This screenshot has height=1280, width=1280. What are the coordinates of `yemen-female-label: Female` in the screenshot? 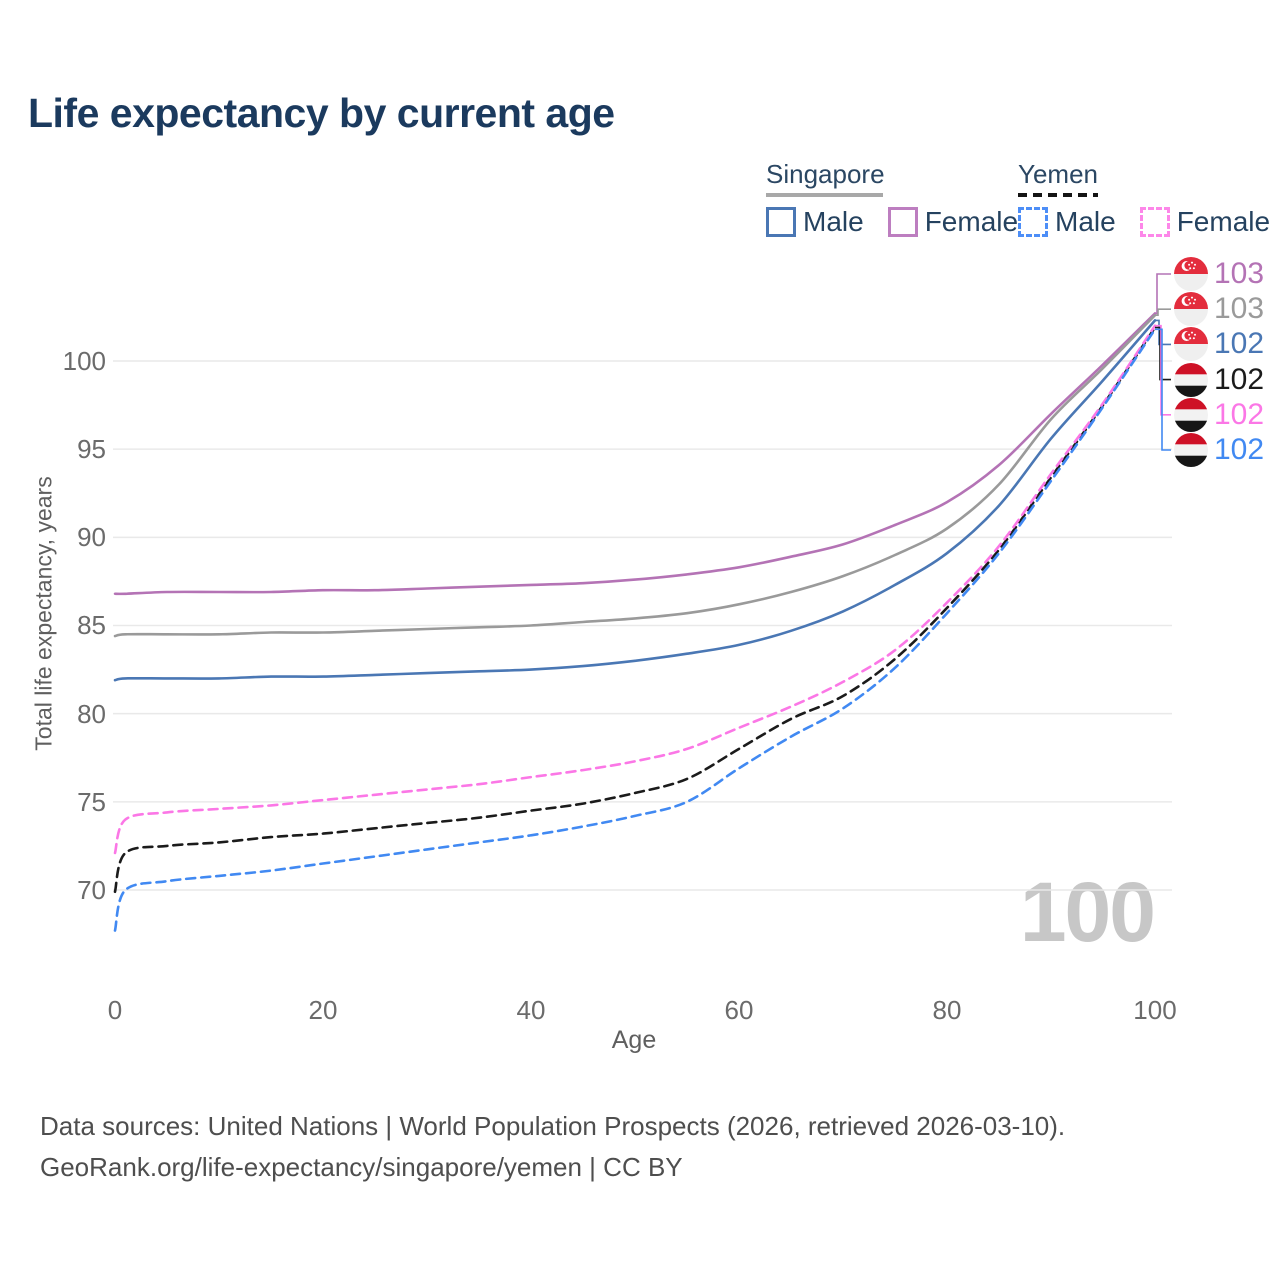 It's located at (1223, 221).